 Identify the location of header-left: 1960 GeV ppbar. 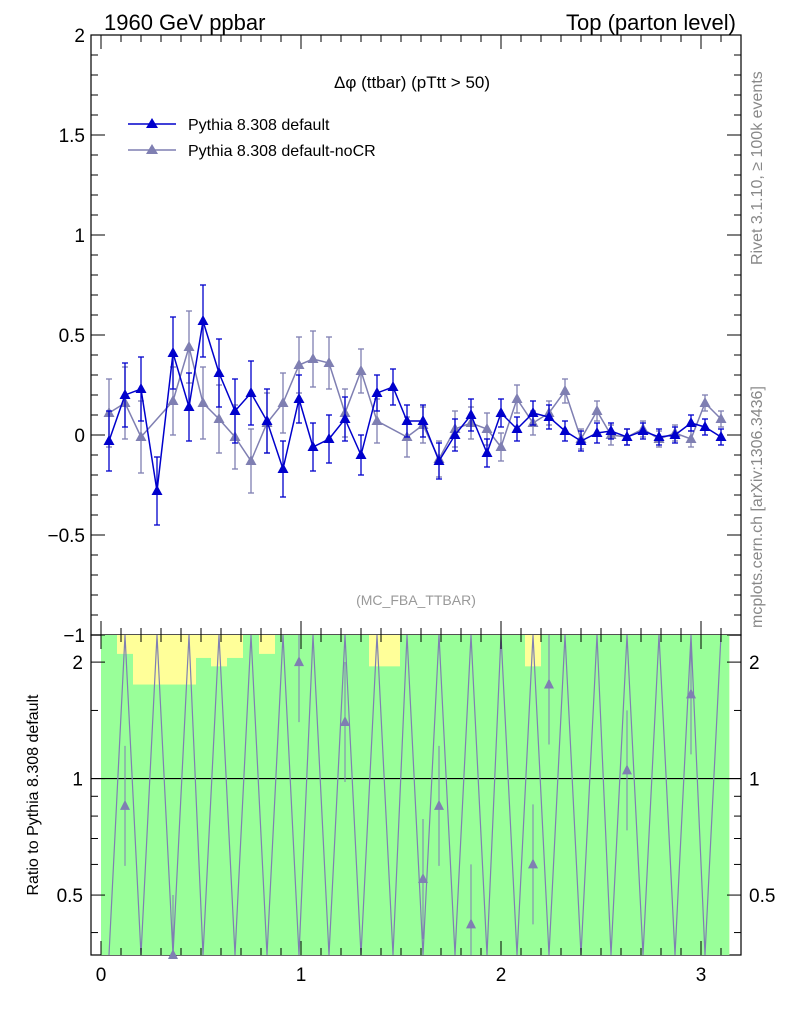
(184, 22).